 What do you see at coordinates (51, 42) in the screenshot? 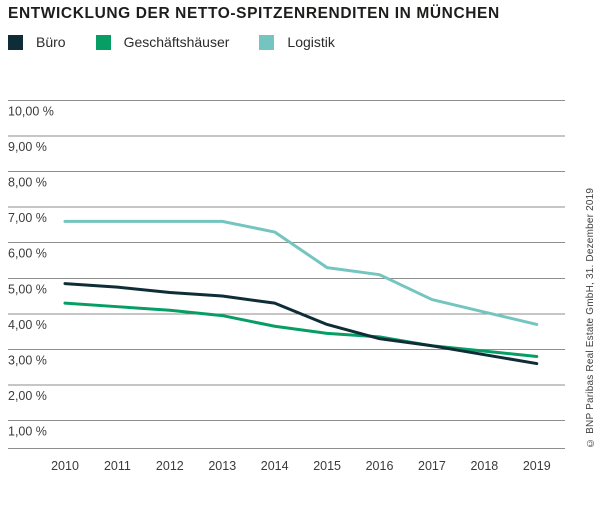
I see `legend-label: Büro` at bounding box center [51, 42].